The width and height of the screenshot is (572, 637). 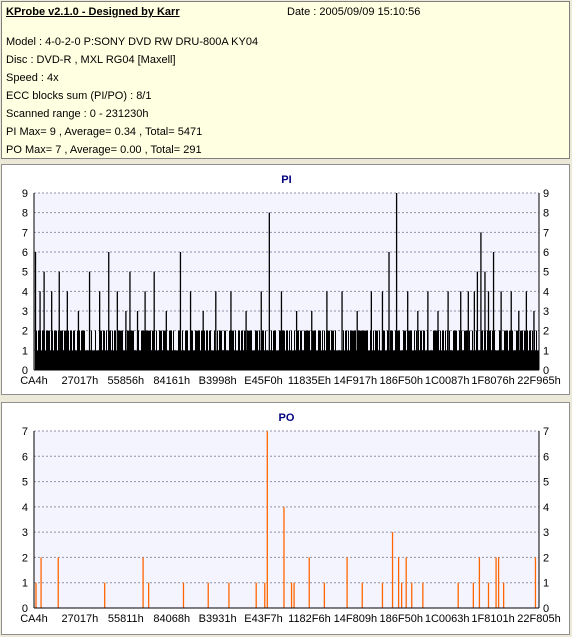 What do you see at coordinates (104, 150) in the screenshot?
I see `po-summary-line: PO Max= 7 , Average= 0.00 , Total= 291` at bounding box center [104, 150].